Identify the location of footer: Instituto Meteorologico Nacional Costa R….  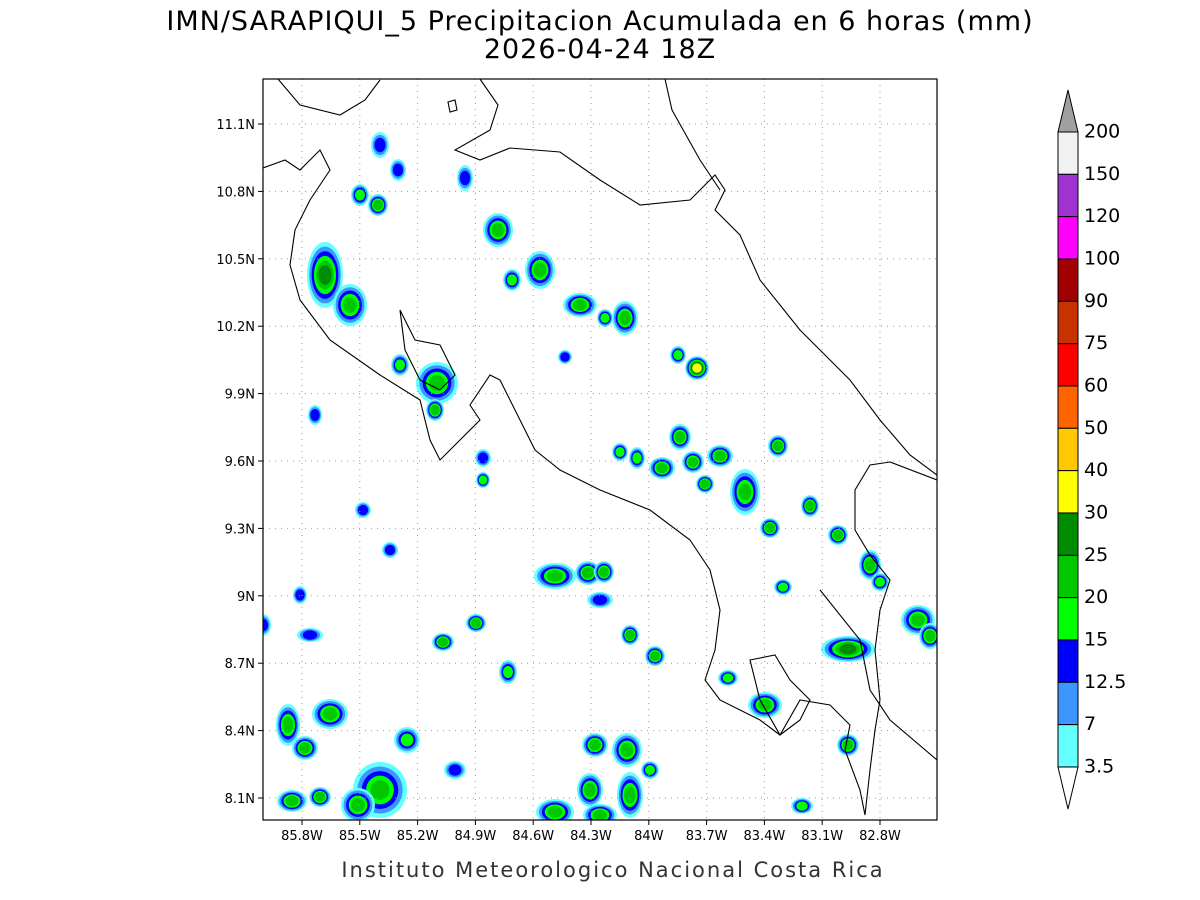
(612, 870).